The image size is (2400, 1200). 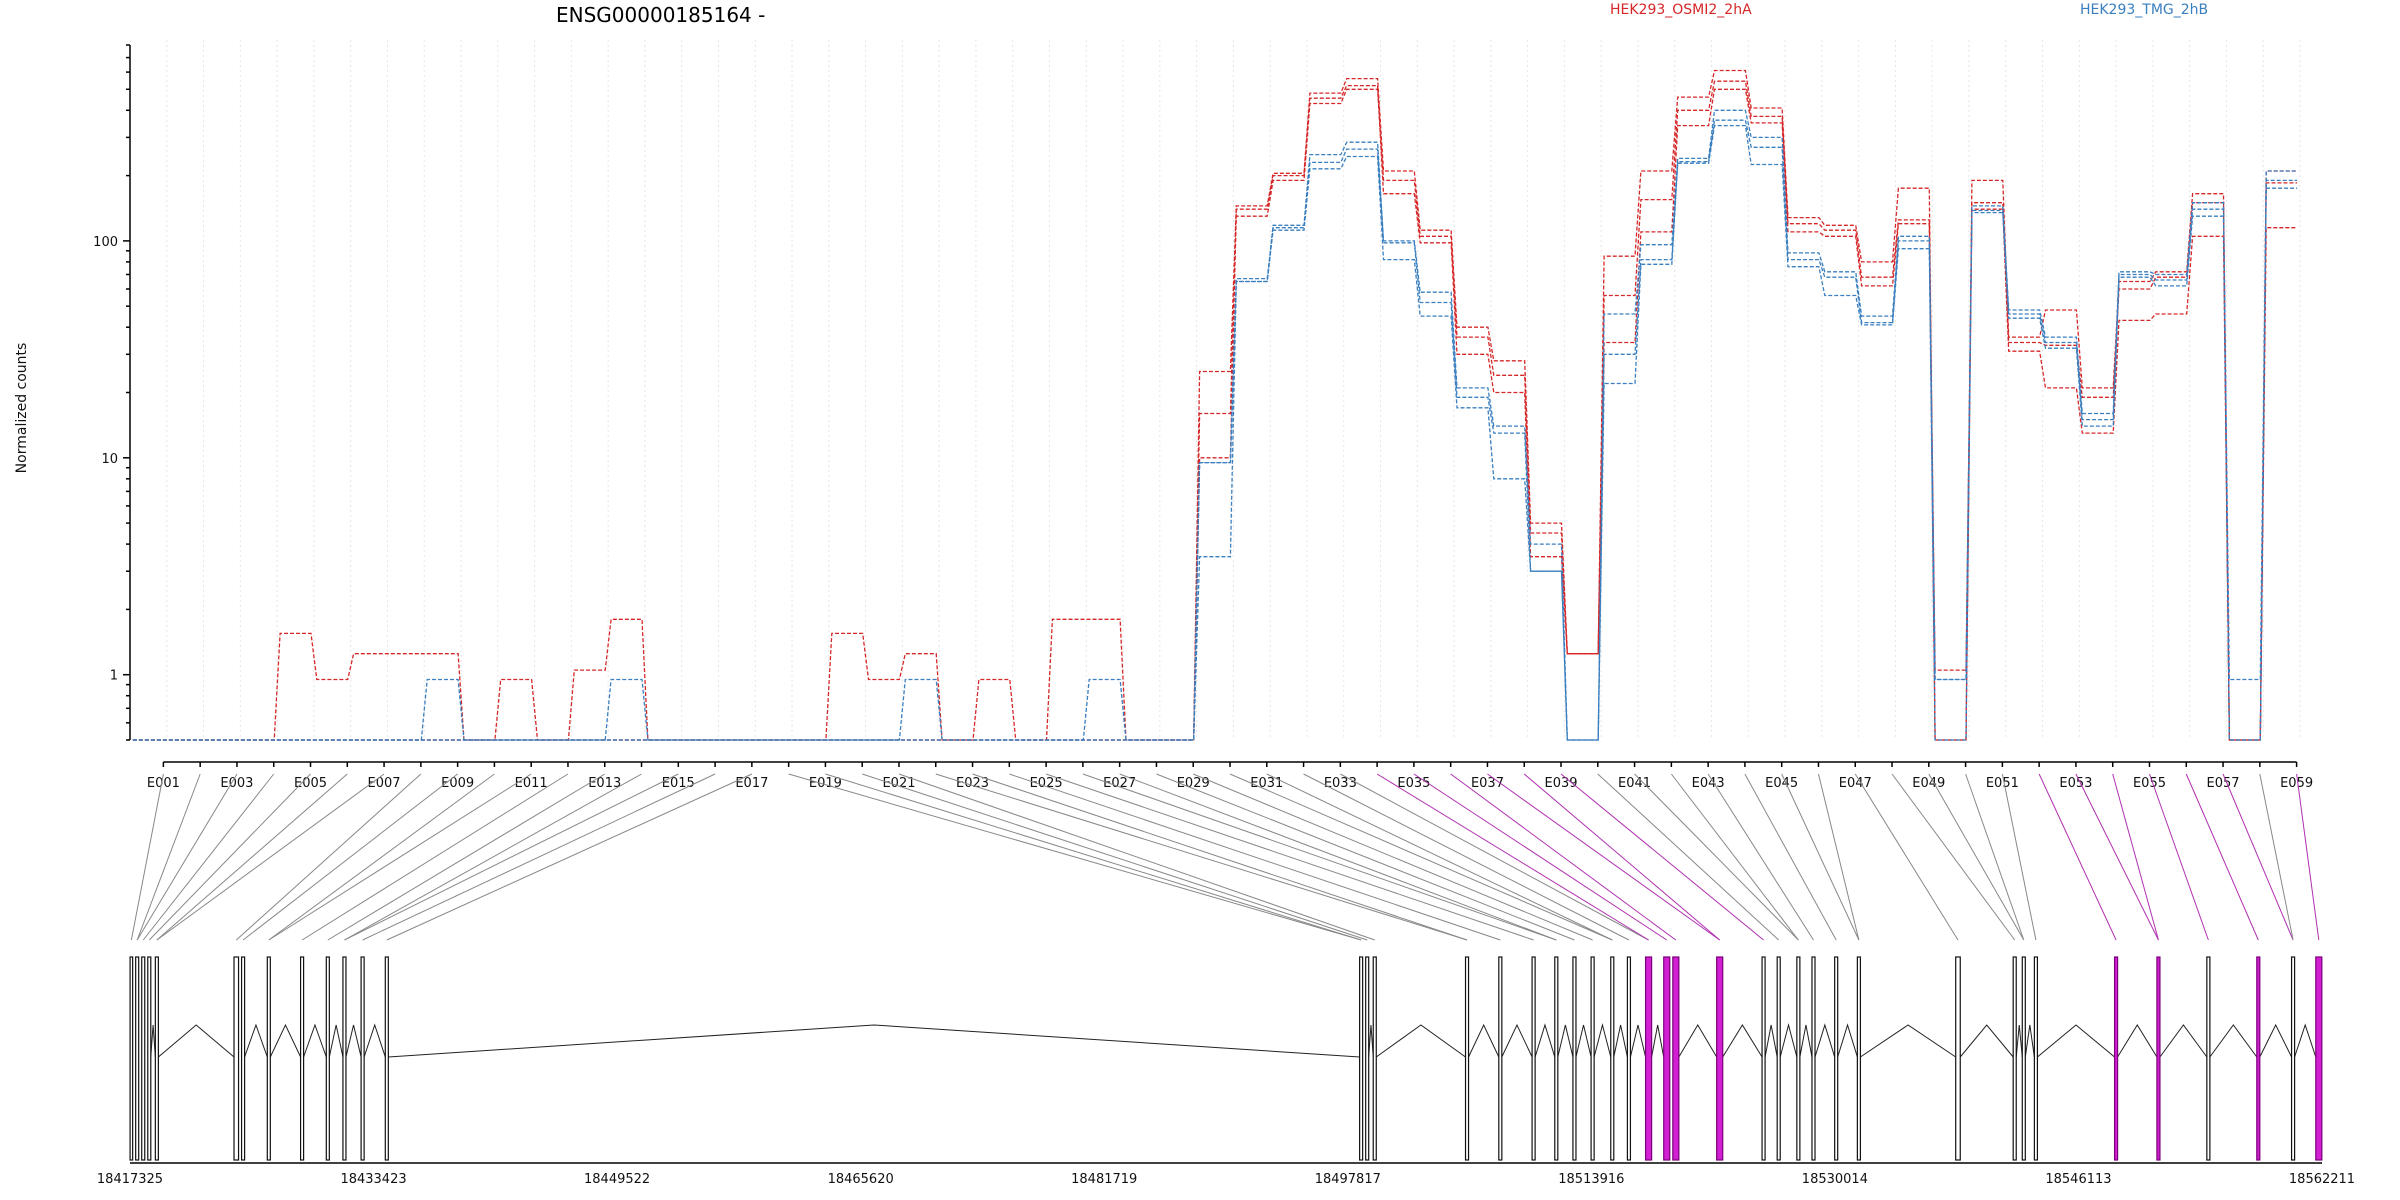 I want to click on x-tick-label: E013, so click(x=604, y=783).